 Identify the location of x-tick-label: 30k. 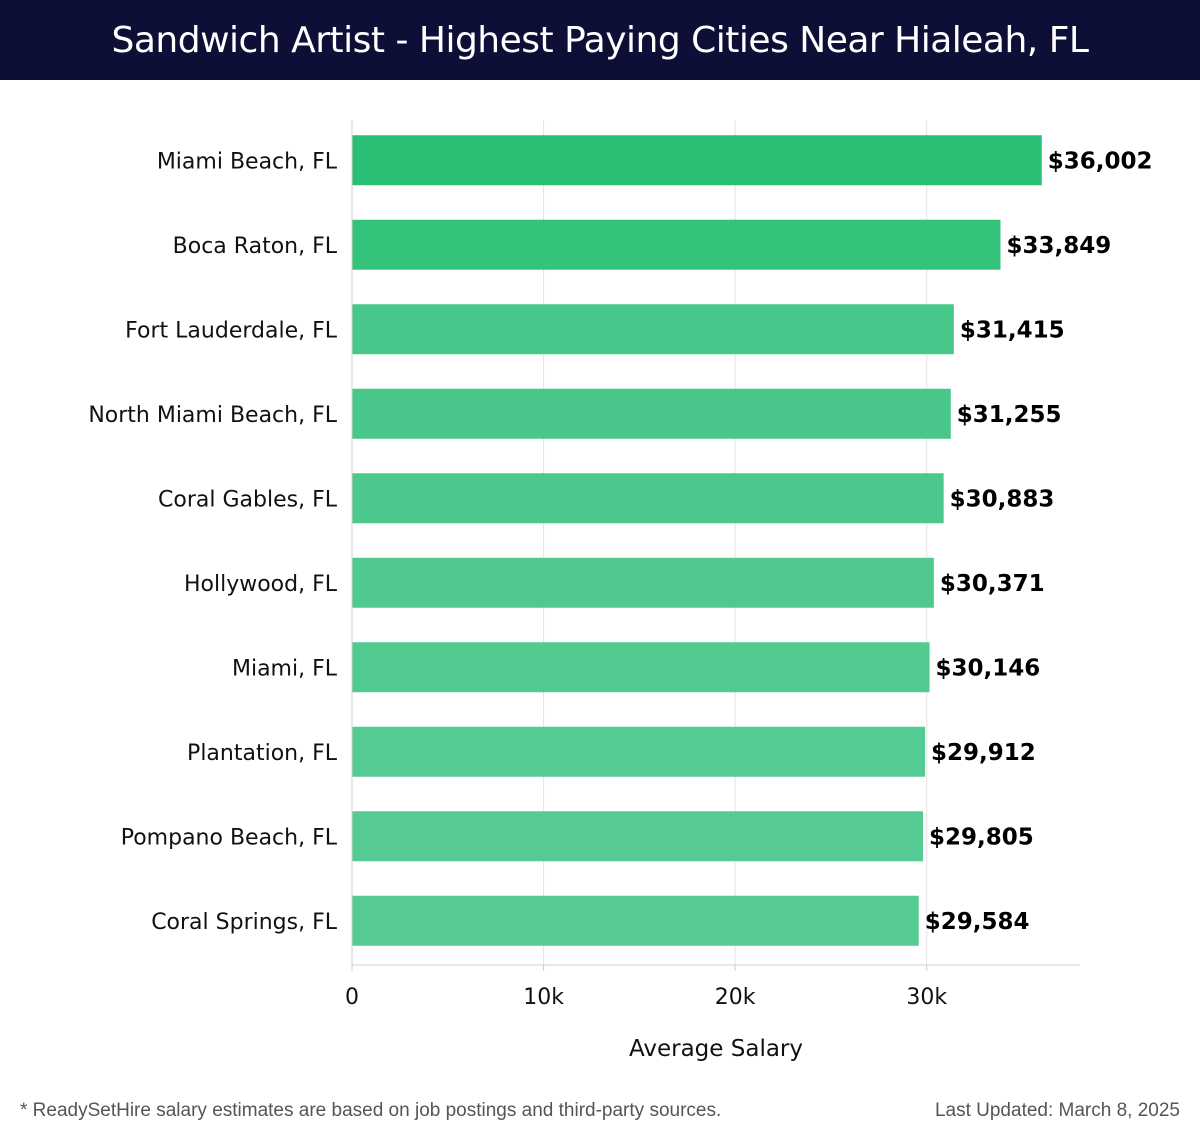
(926, 997).